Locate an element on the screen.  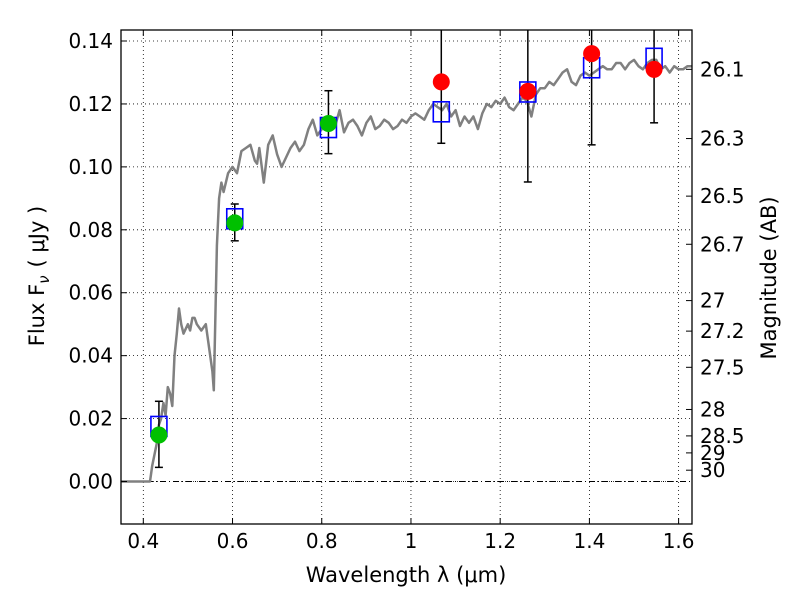
x-tick-label: 1 is located at coordinates (411, 541).